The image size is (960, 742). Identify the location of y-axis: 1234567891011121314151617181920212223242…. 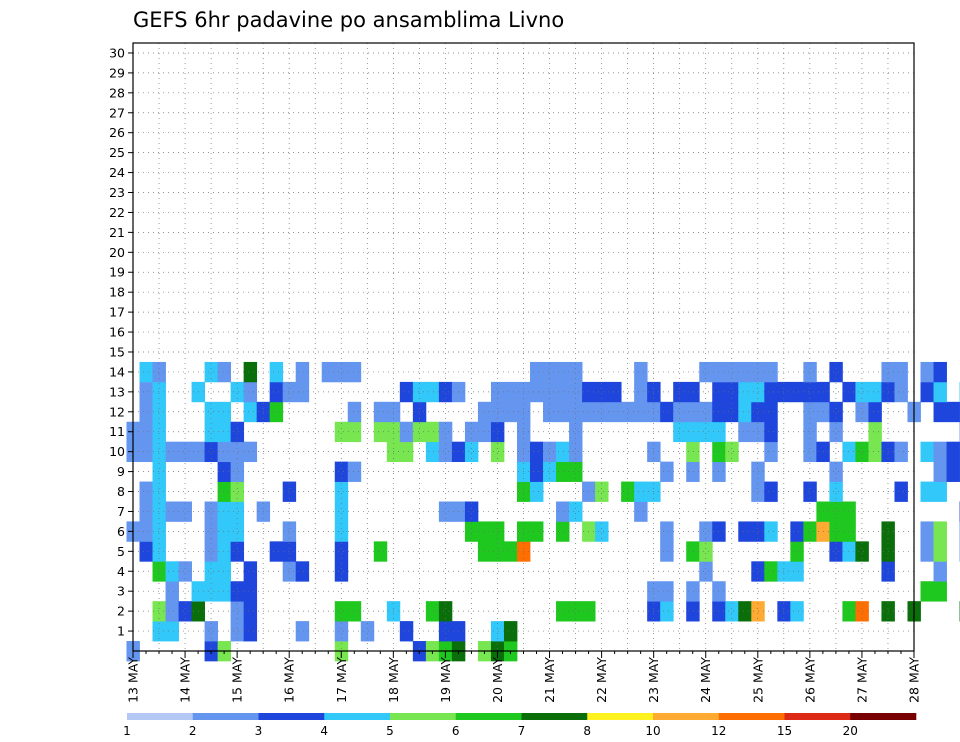
(121, 342).